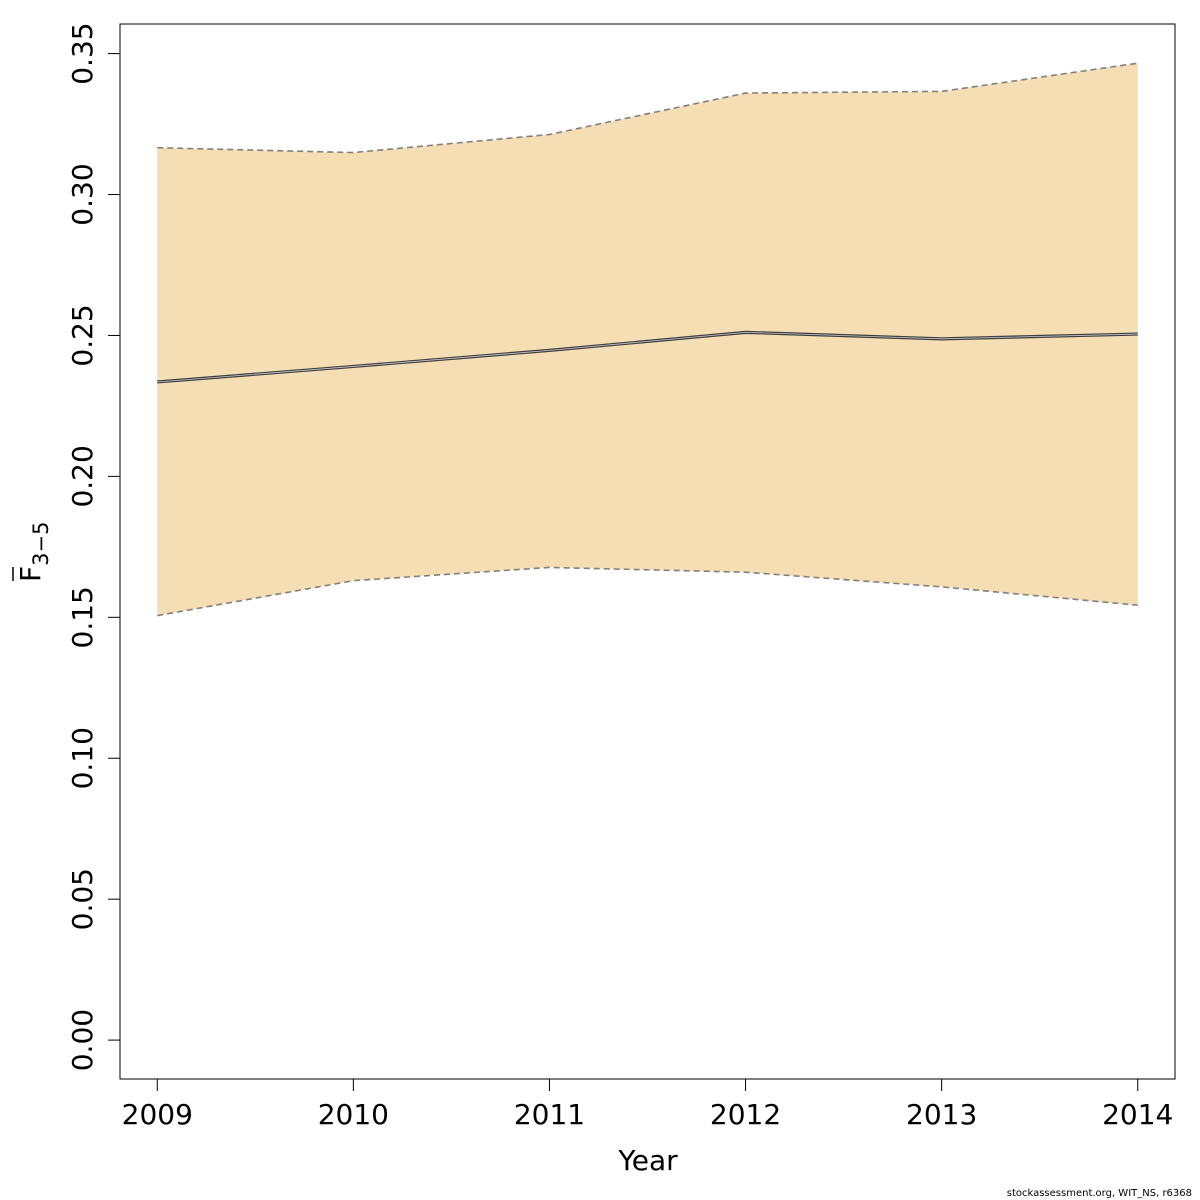 The height and width of the screenshot is (1200, 1200). What do you see at coordinates (647, 591) in the screenshot?
I see `lower-bound-line` at bounding box center [647, 591].